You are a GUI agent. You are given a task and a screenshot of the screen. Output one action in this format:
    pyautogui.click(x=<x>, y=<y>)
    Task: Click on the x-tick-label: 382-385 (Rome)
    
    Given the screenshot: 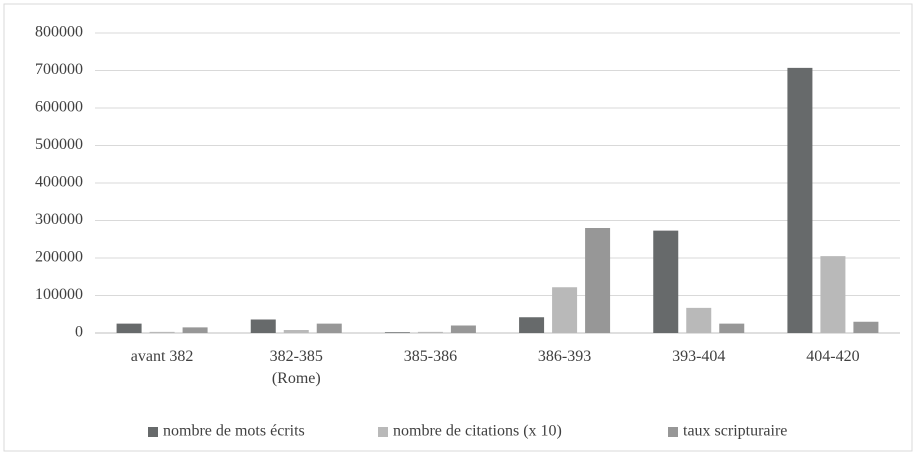 What is the action you would take?
    pyautogui.click(x=296, y=367)
    